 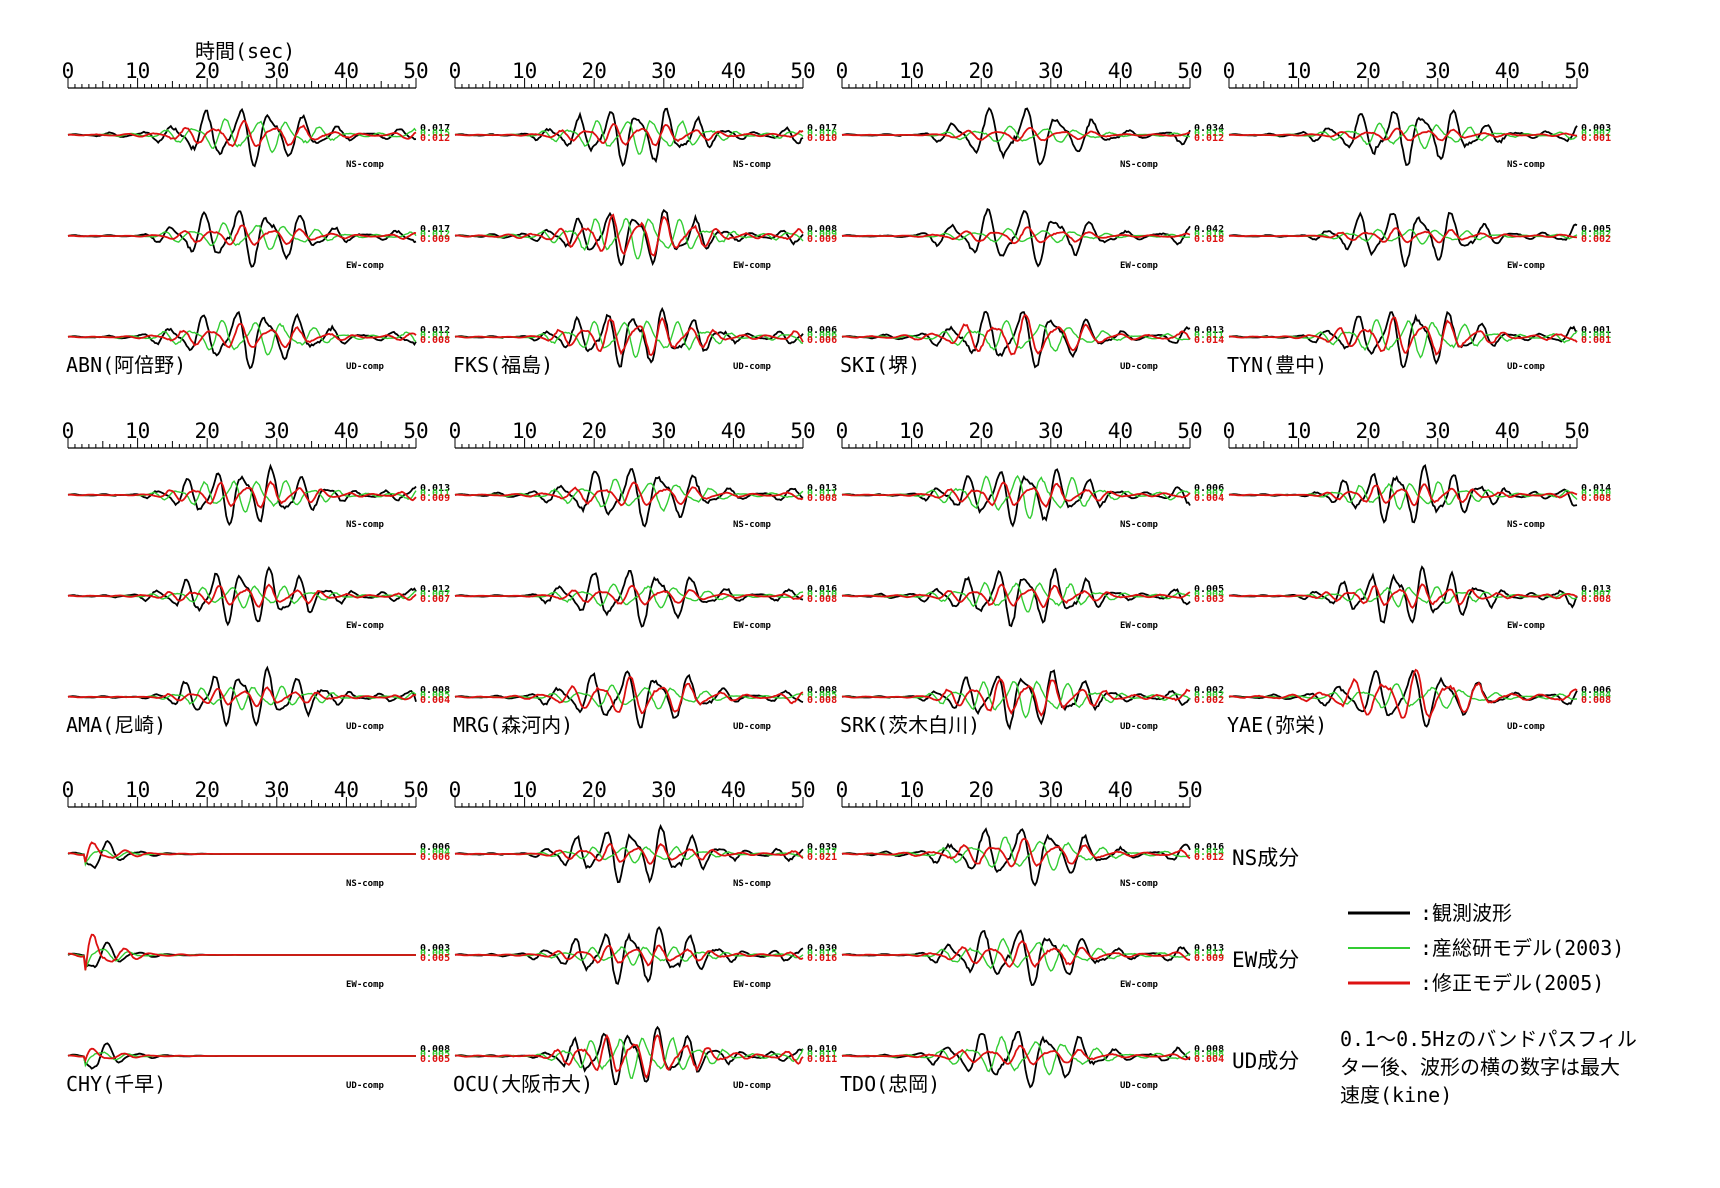 I want to click on peak-value-ew-revised2005: 0.009, so click(x=822, y=239).